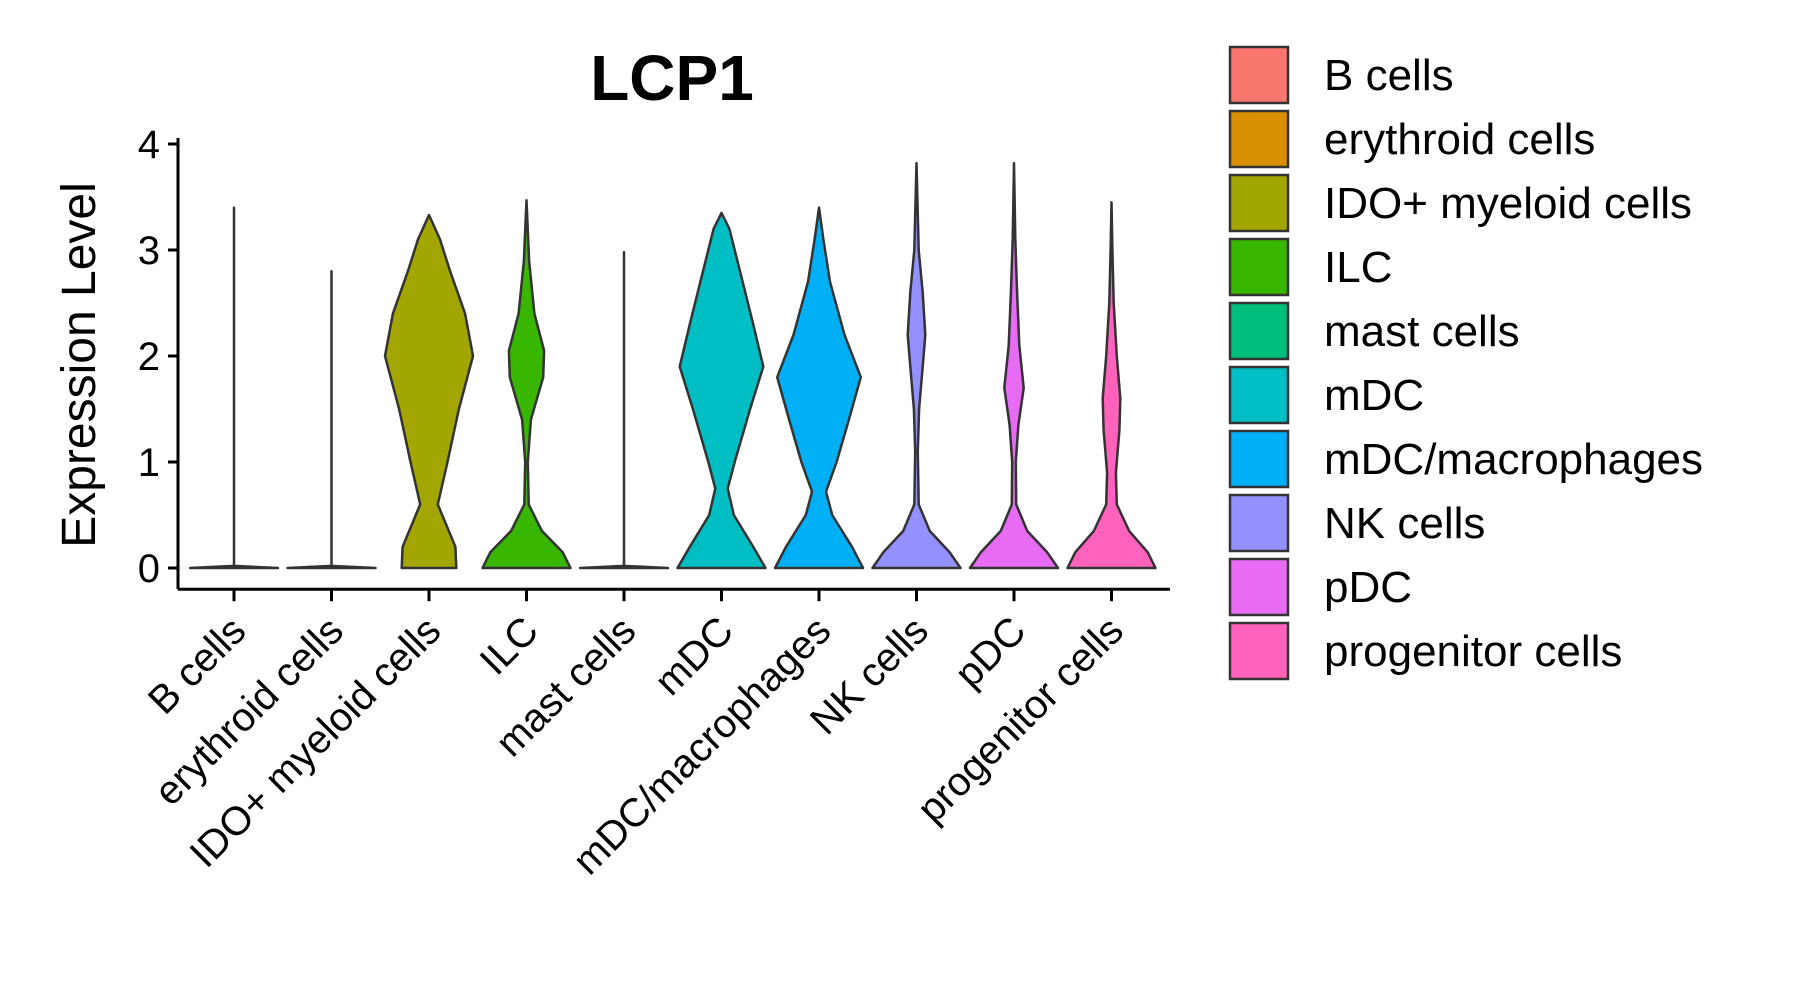  Describe the element at coordinates (149, 569) in the screenshot. I see `y-tick-label: 0` at that location.